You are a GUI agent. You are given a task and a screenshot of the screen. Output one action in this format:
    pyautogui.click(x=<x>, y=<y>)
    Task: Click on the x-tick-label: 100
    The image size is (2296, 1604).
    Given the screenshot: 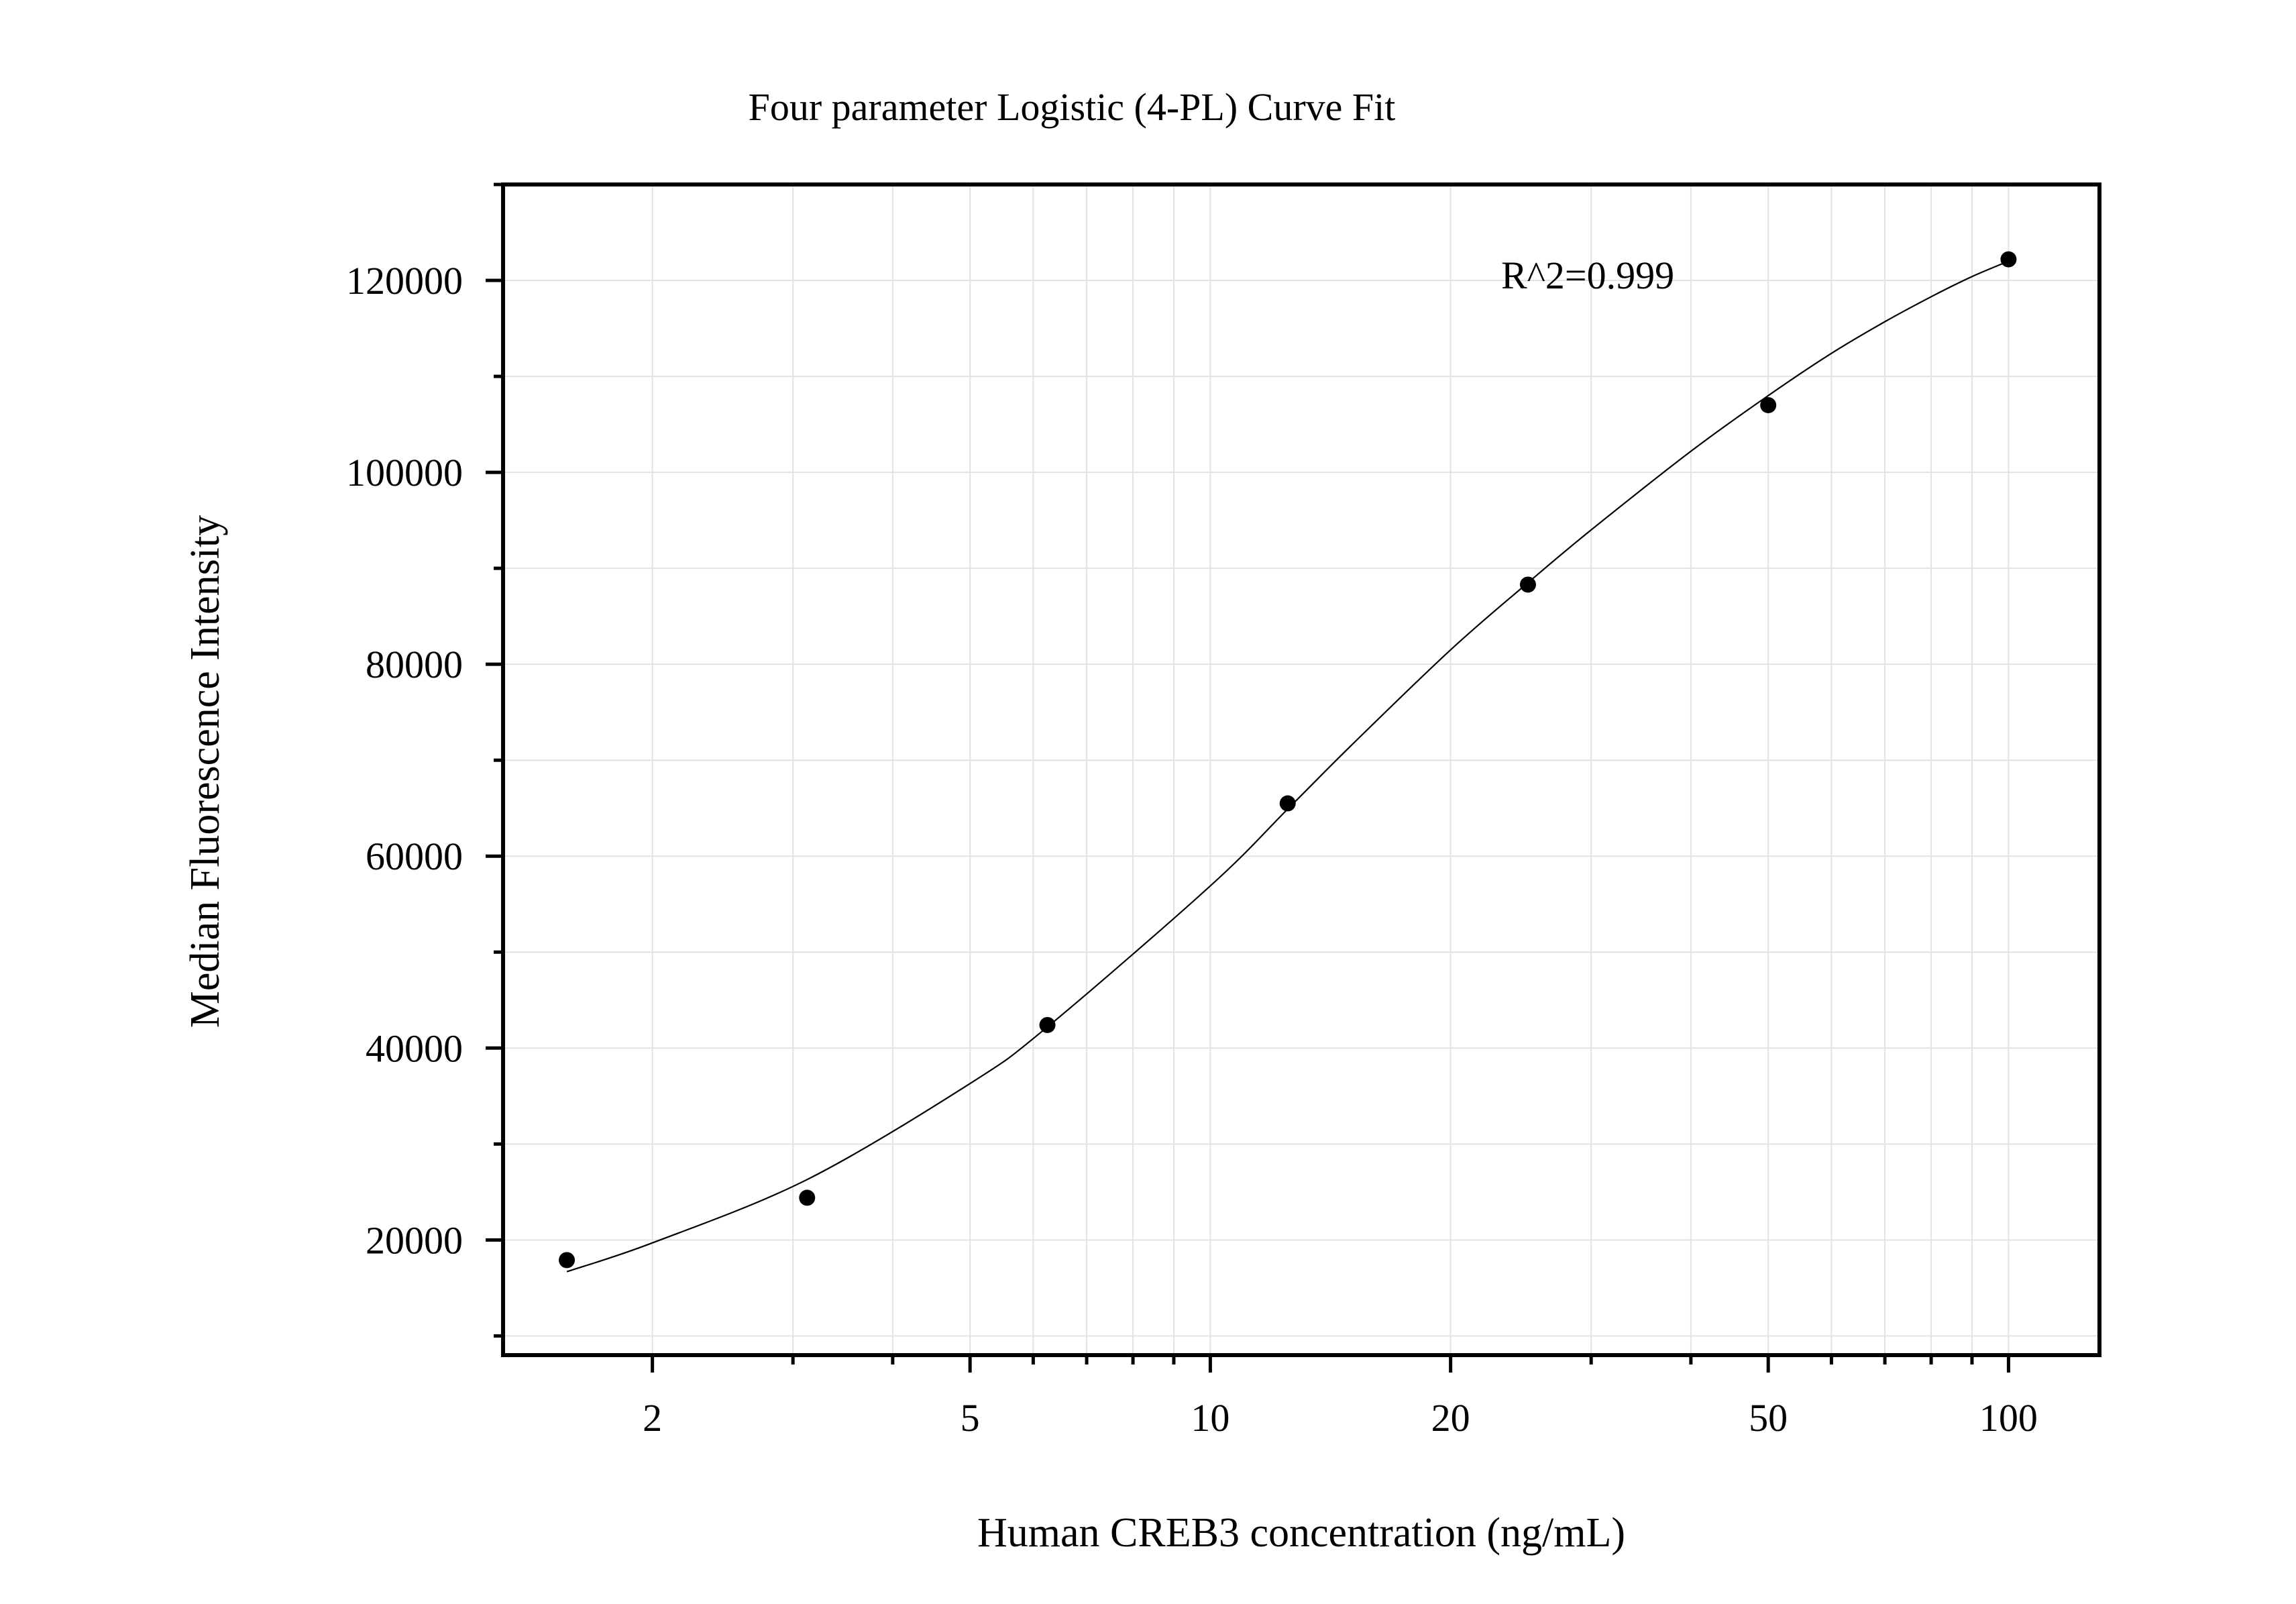 What is the action you would take?
    pyautogui.click(x=2008, y=1418)
    